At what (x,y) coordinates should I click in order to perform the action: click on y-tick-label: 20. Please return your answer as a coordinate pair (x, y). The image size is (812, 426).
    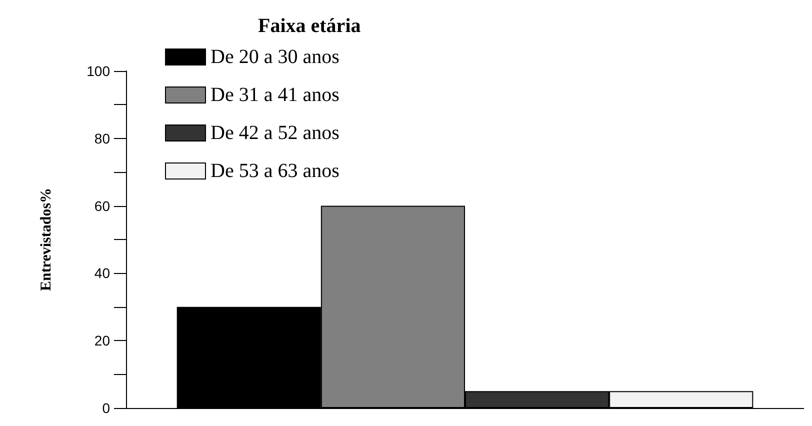
    Looking at the image, I should click on (102, 340).